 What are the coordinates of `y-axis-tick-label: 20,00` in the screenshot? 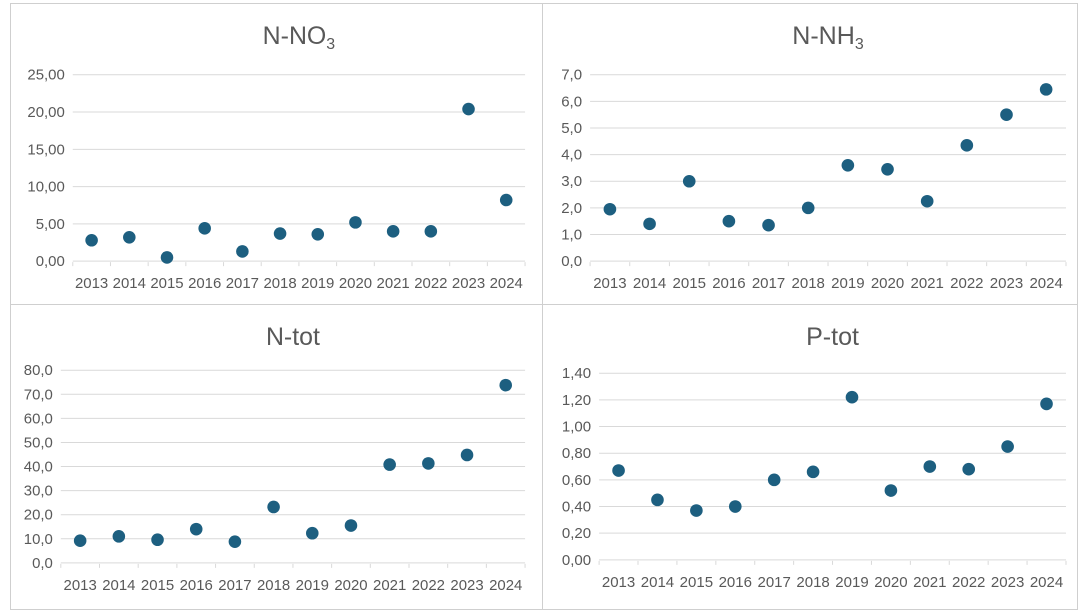 It's located at (45, 112).